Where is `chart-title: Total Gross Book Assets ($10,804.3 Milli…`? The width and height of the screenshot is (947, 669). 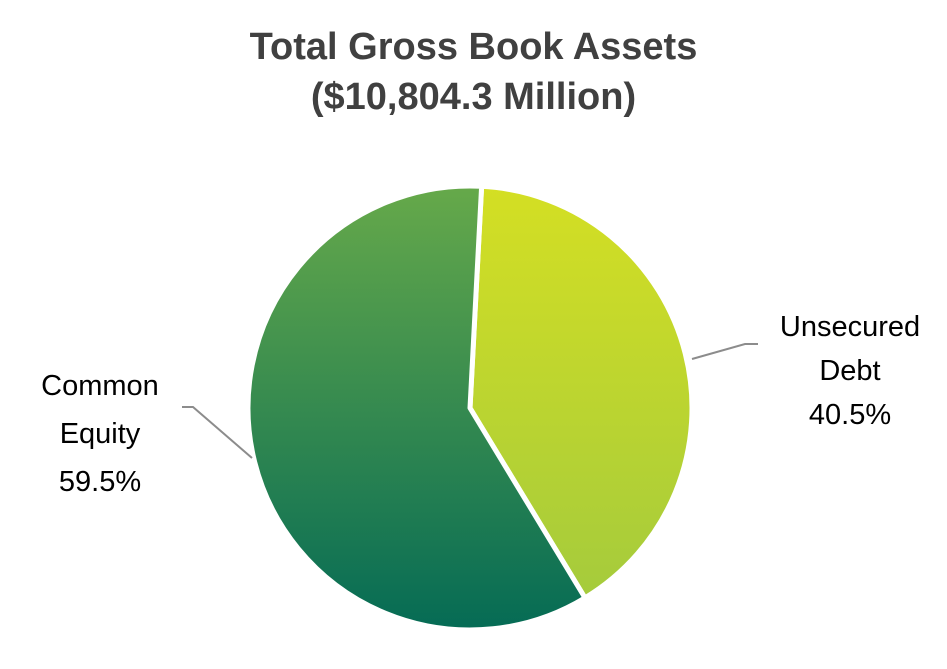 chart-title: Total Gross Book Assets ($10,804.3 Milli… is located at coordinates (473, 72).